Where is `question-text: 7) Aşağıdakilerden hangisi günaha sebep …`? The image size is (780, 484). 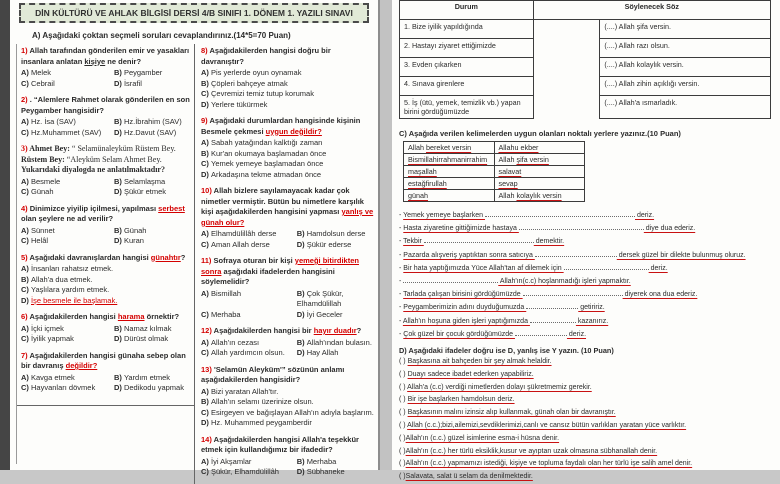 question-text: 7) Aşağıdakilerden hangisi günaha sebep … is located at coordinates (103, 360).